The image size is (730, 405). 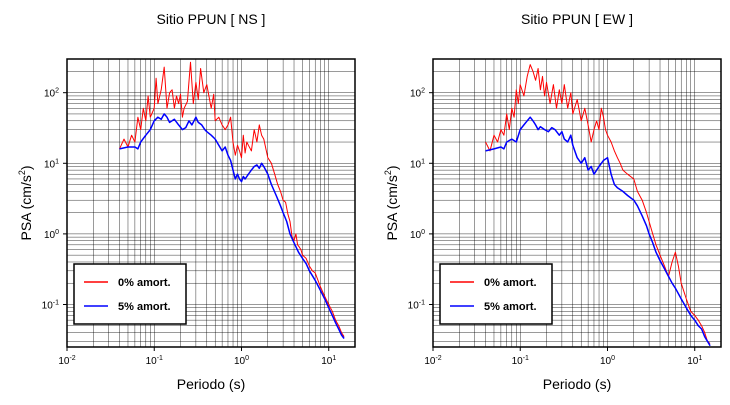 I want to click on chart-title: Sitio PPUN [ EW ], so click(x=577, y=19).